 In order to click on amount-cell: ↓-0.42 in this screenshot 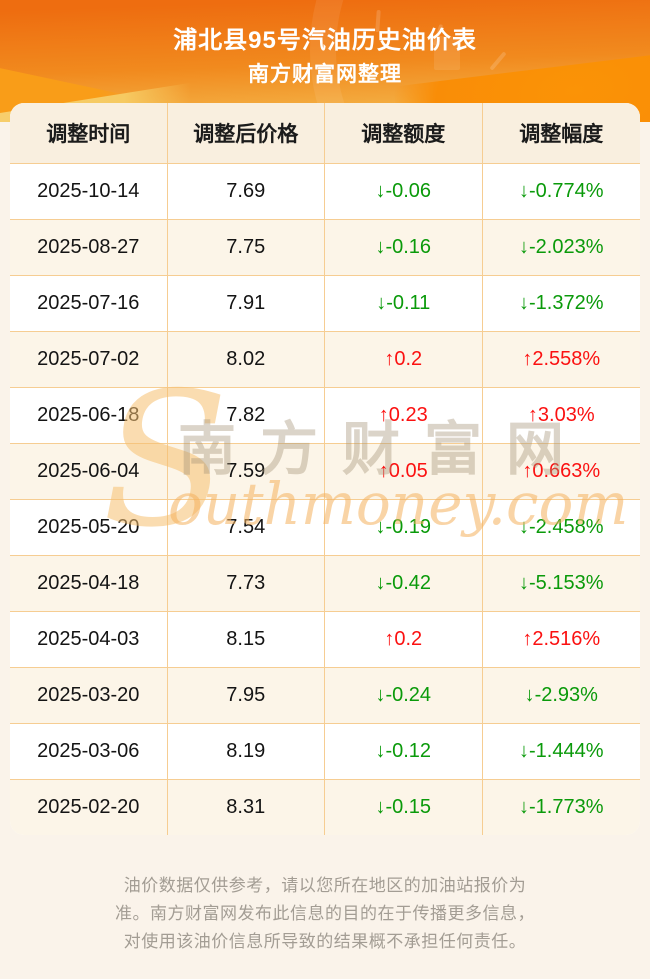, I will do `click(404, 583)`.